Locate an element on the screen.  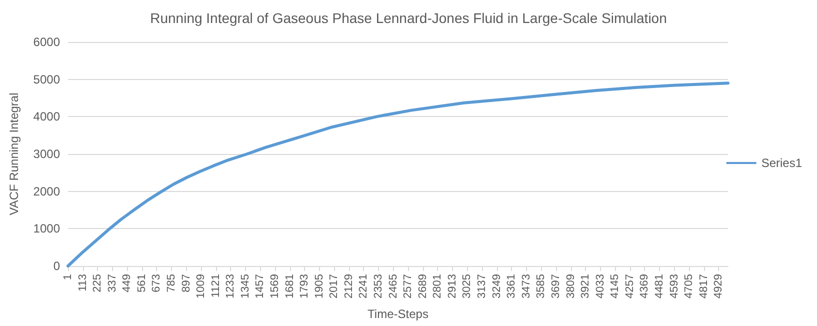
x-tick-label: 113 is located at coordinates (82, 283).